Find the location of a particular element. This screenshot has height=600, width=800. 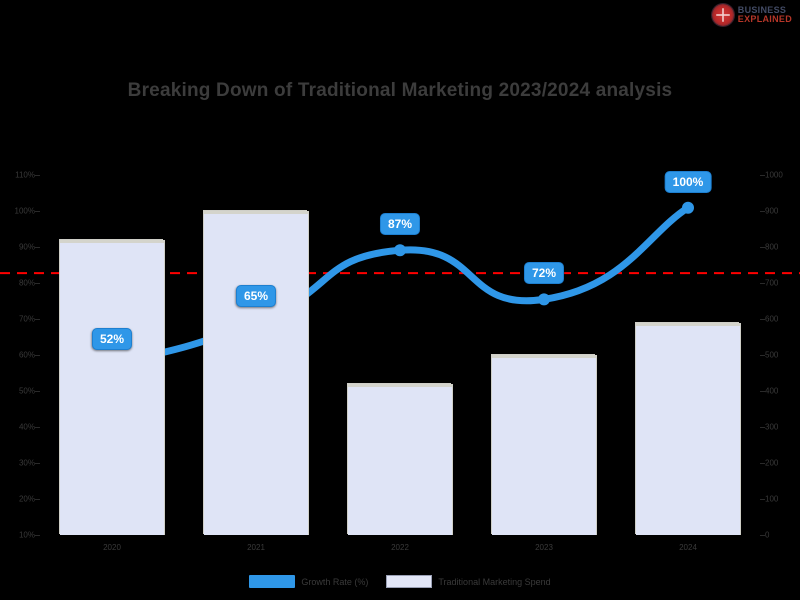

brand-logo: BUSINESS EXPLAINED is located at coordinates (751, 15).